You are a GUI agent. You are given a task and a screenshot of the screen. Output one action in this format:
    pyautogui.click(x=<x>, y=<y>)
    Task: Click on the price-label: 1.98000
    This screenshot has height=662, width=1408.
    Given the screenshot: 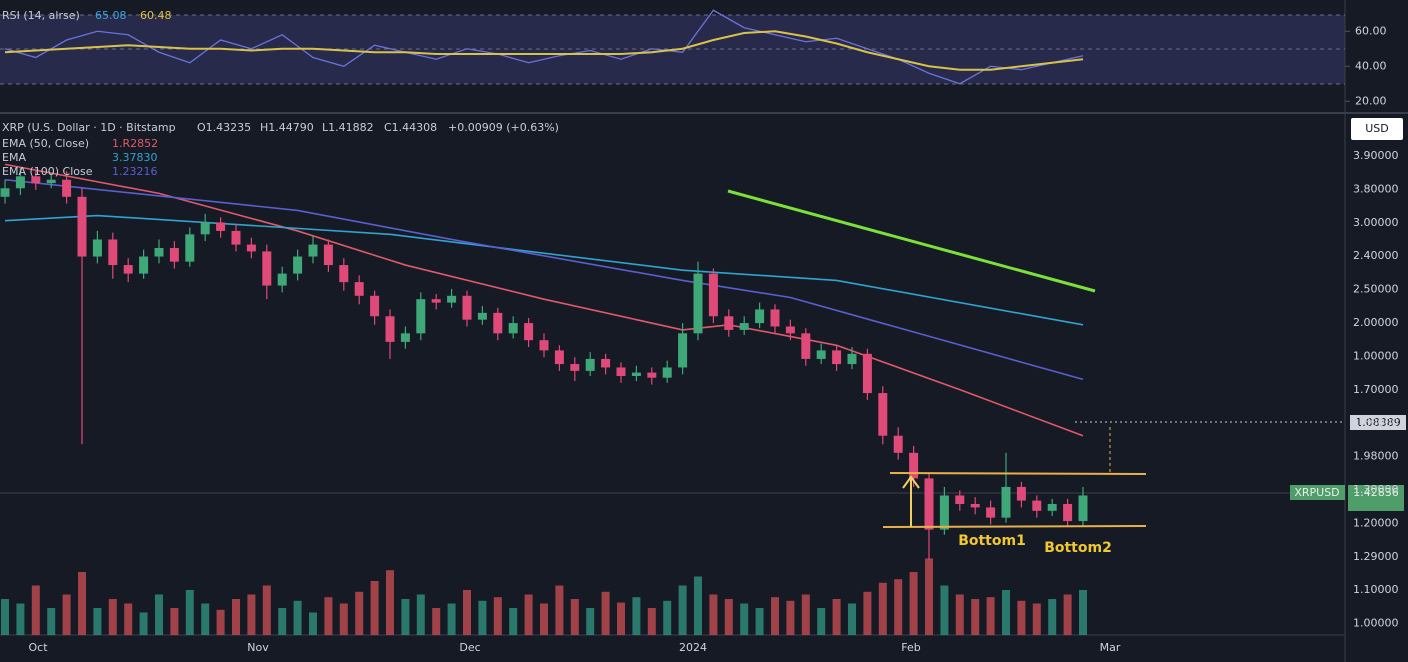 What is the action you would take?
    pyautogui.click(x=1376, y=456)
    